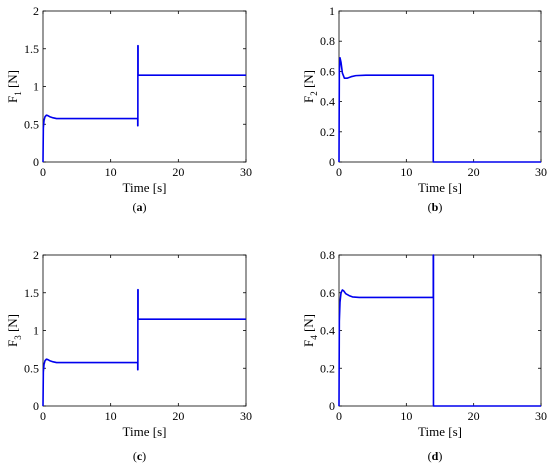 The width and height of the screenshot is (550, 473). Describe the element at coordinates (310, 86) in the screenshot. I see `y-axis-label: F2 [N]` at that location.